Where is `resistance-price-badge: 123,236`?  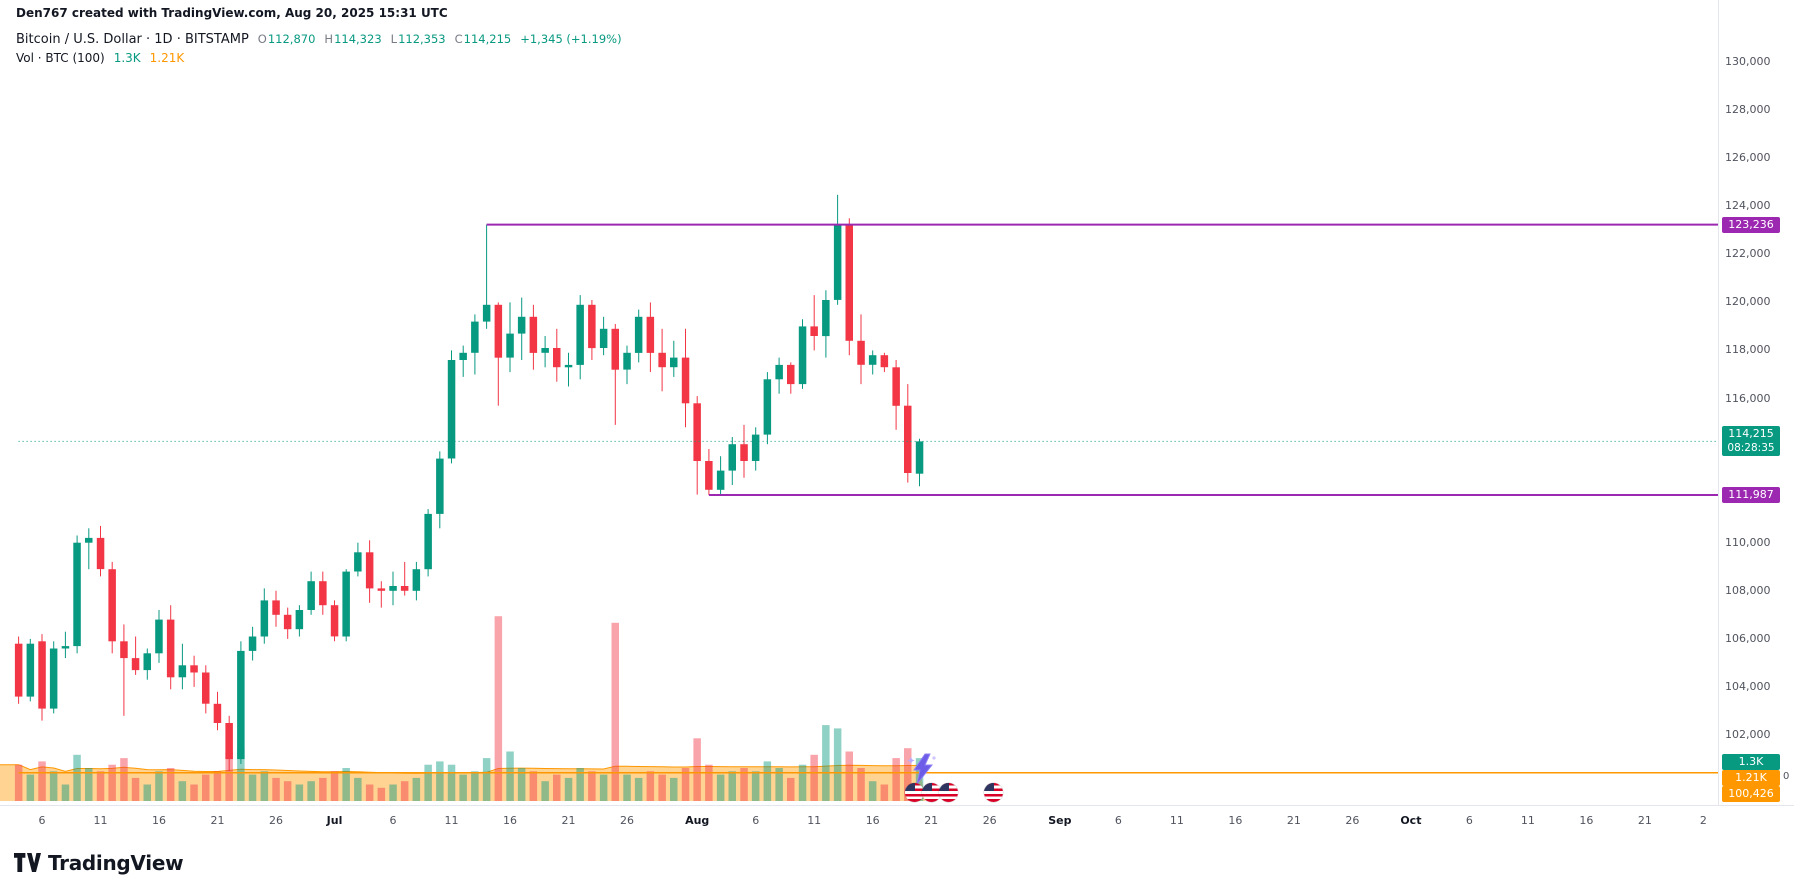 resistance-price-badge: 123,236 is located at coordinates (1751, 224).